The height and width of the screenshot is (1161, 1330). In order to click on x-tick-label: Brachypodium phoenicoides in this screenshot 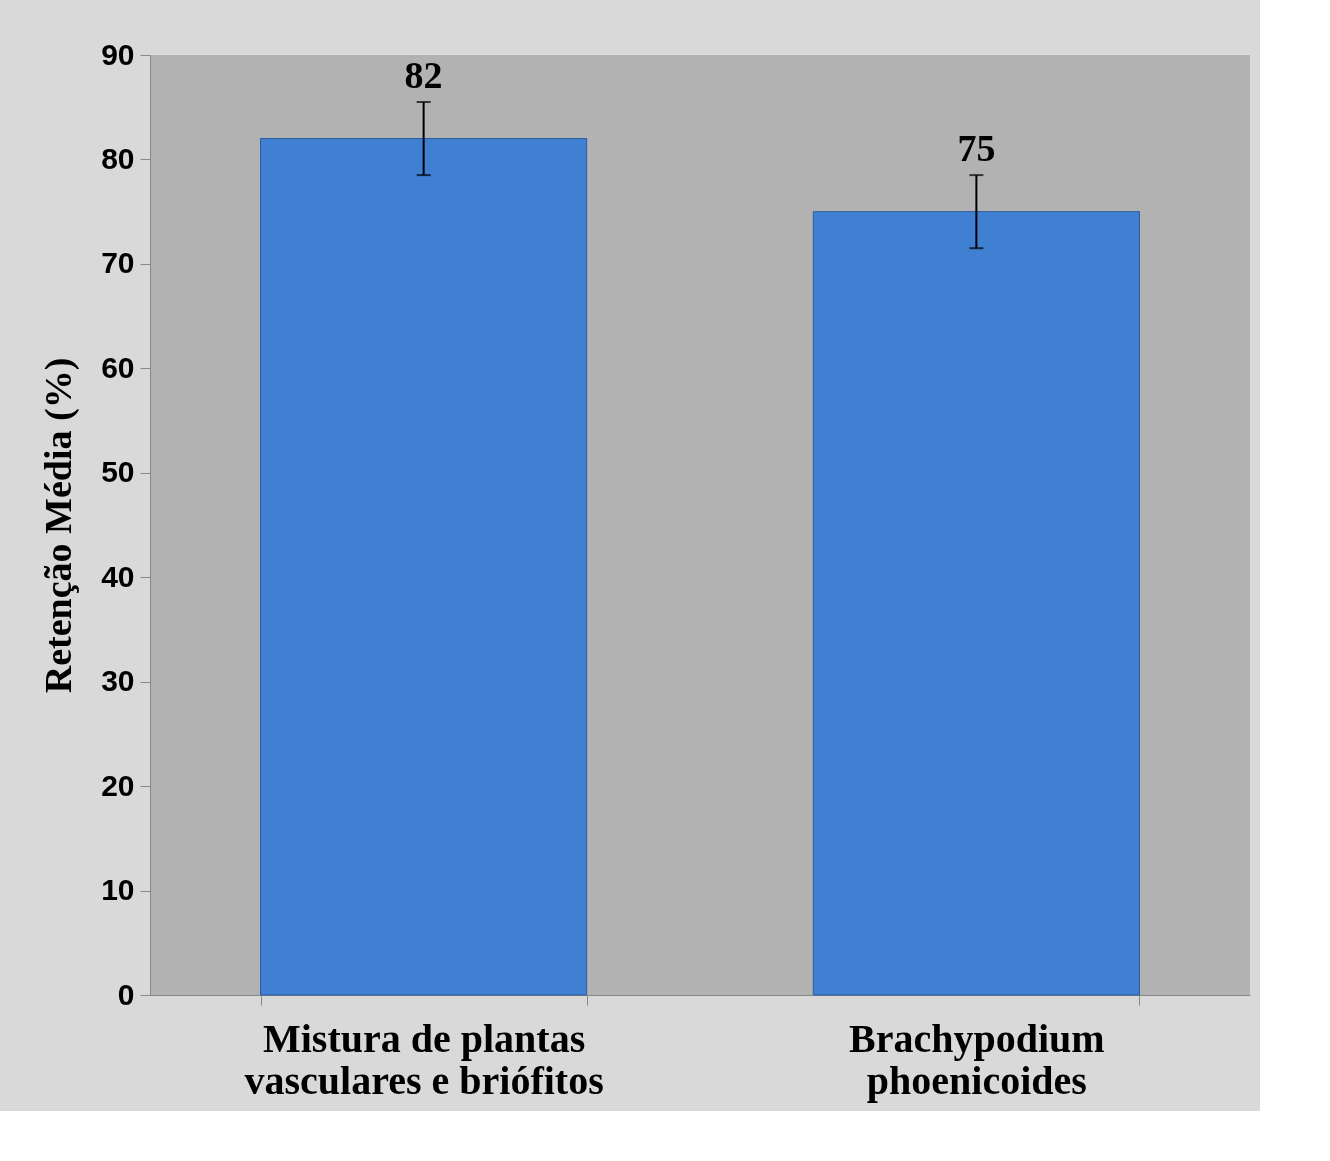, I will do `click(977, 1059)`.